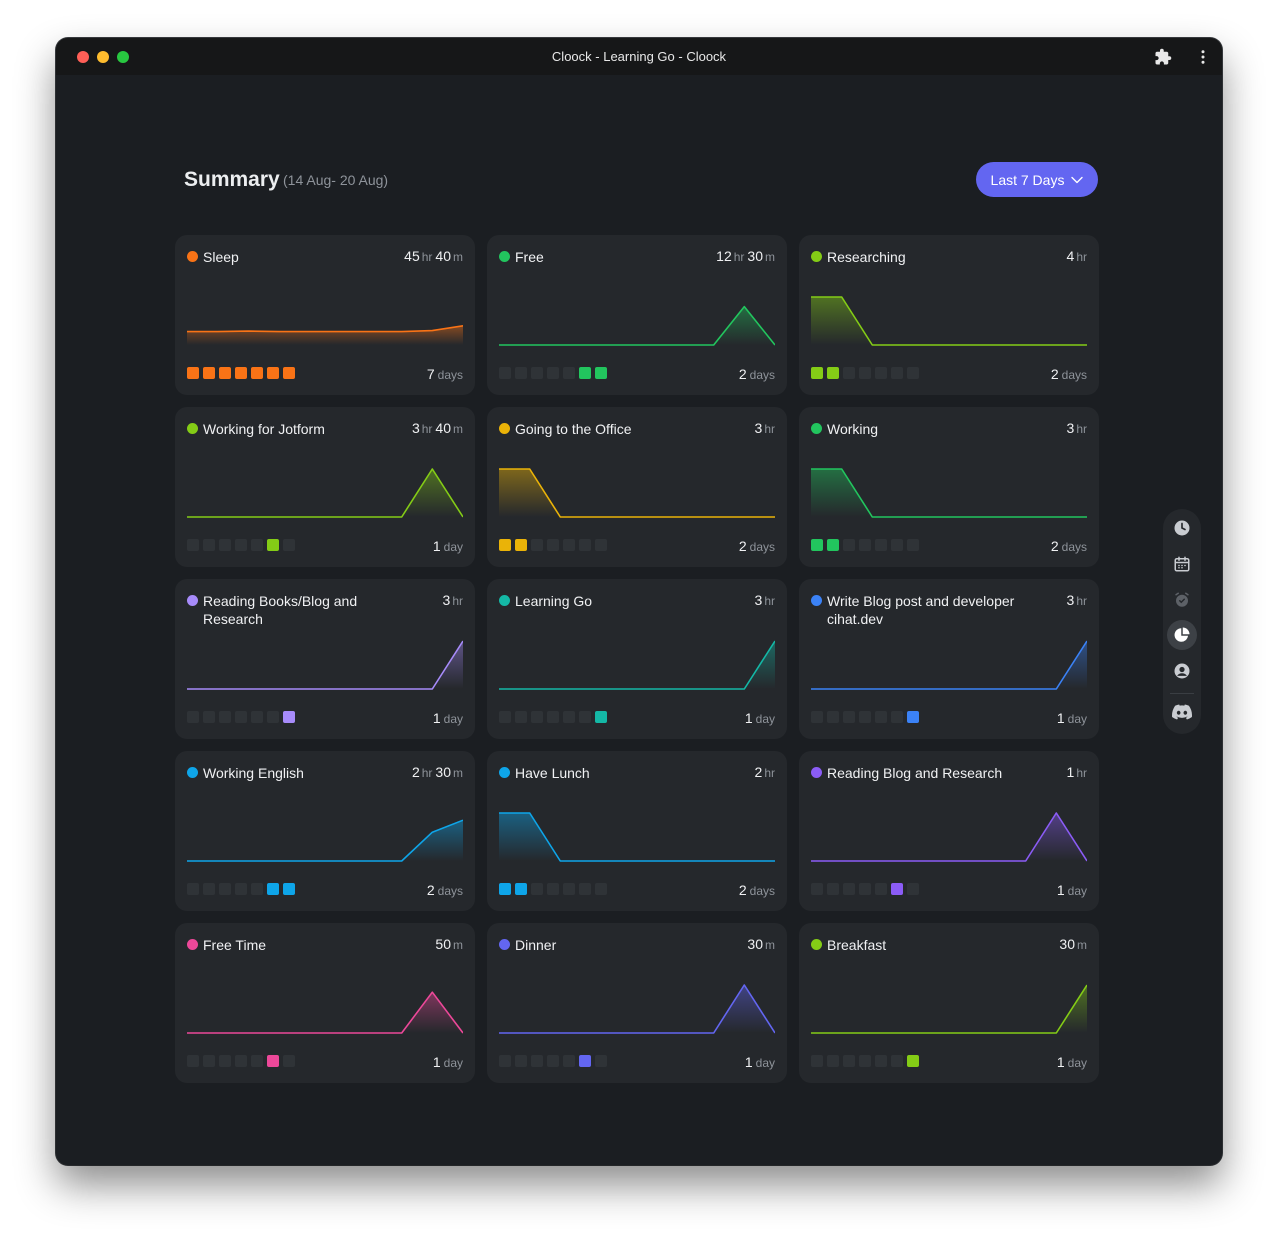 The height and width of the screenshot is (1240, 1278). Describe the element at coordinates (949, 487) in the screenshot. I see `activity-card: Working 3 hr 2 days` at that location.